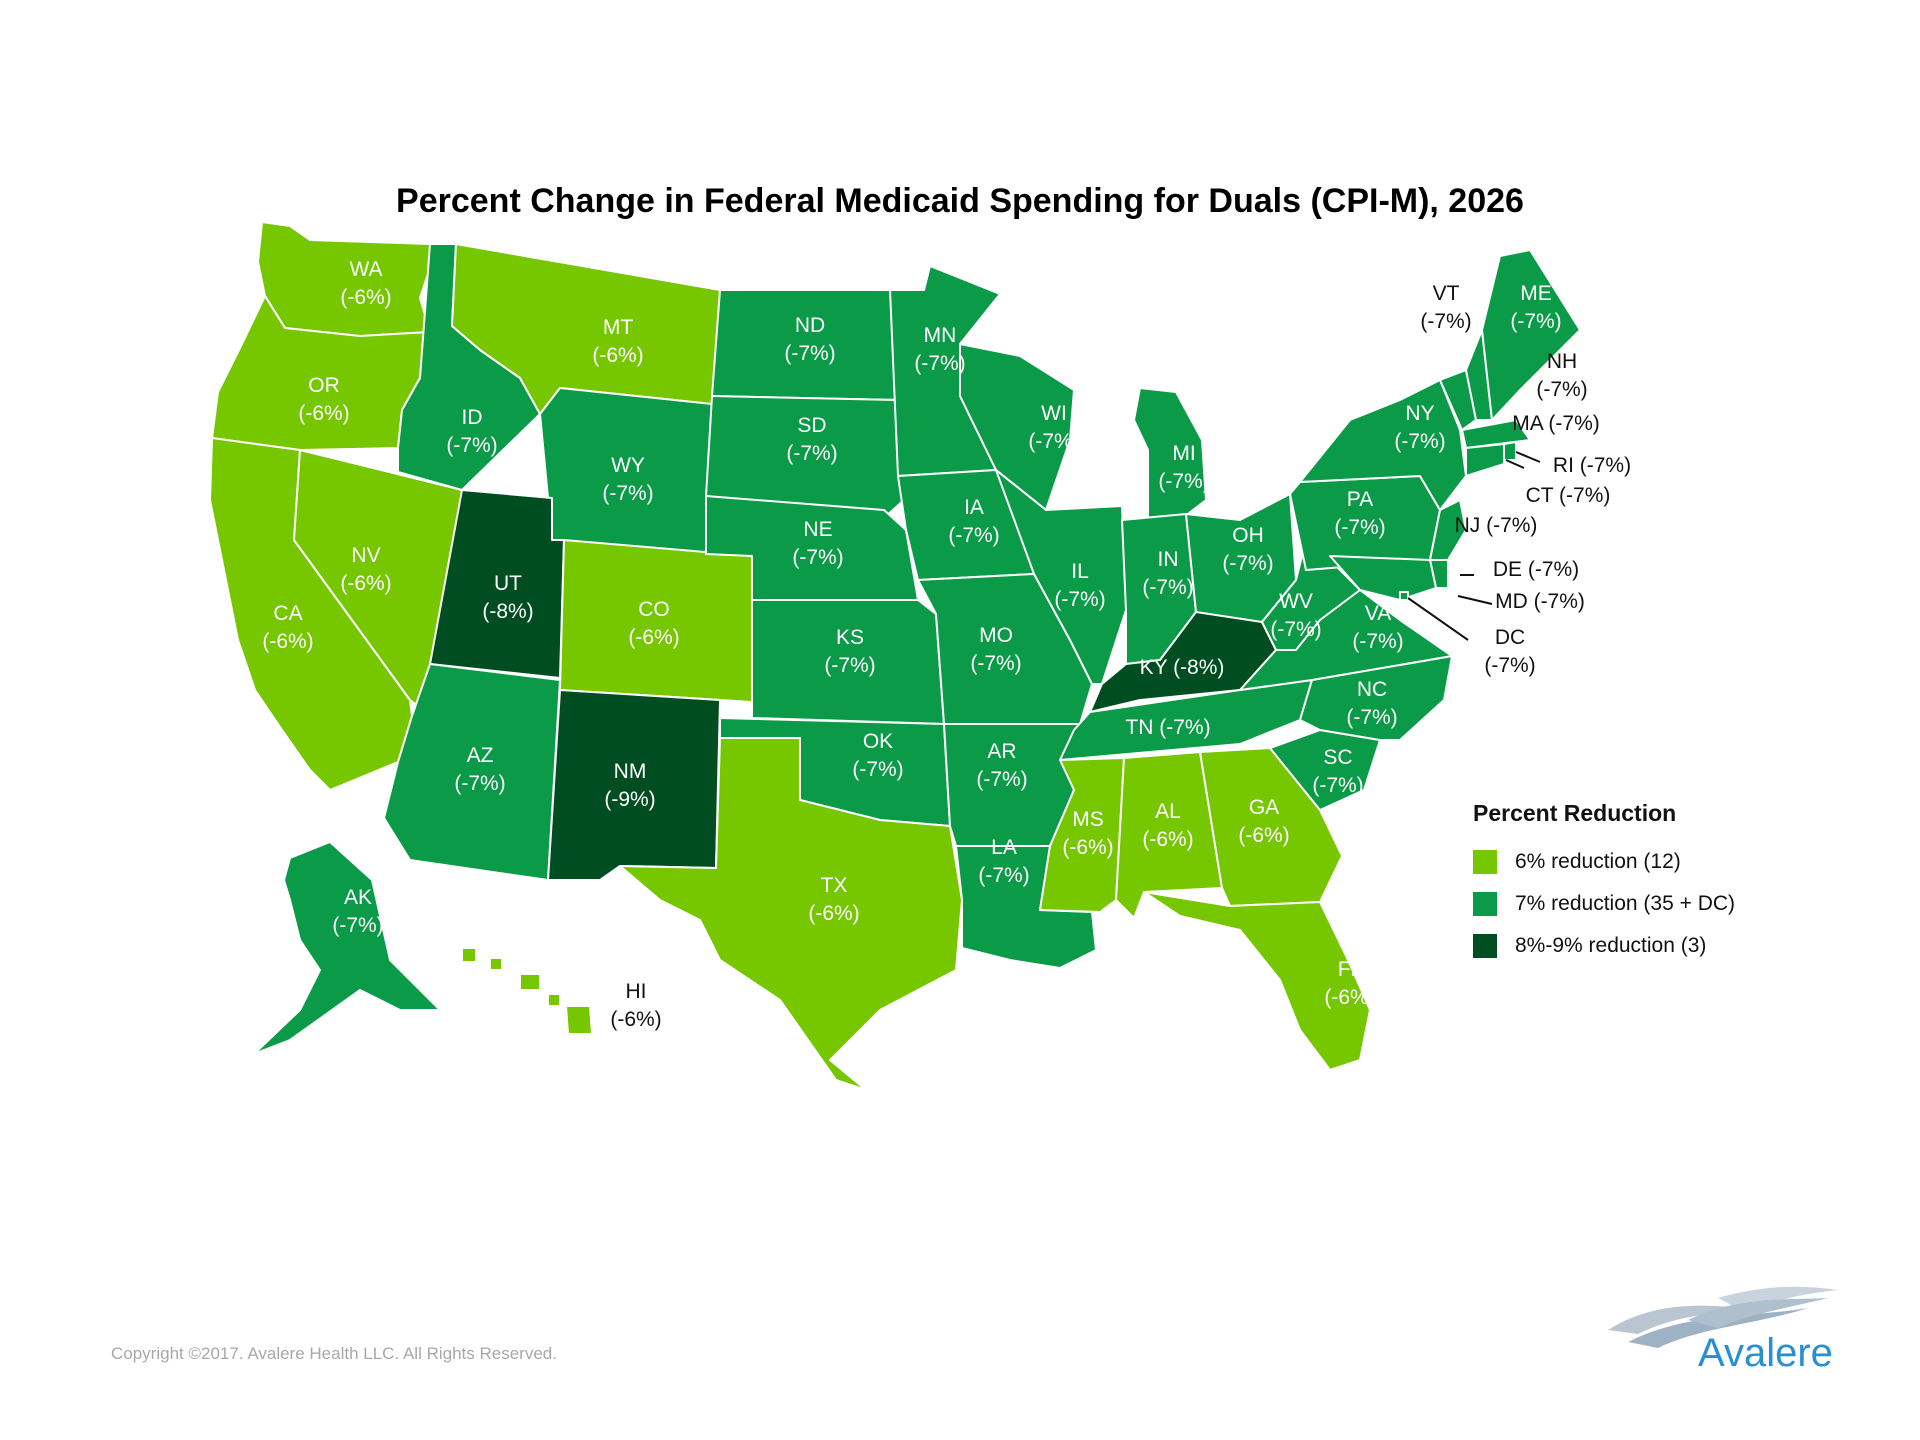 This screenshot has width=1920, height=1440. Describe the element at coordinates (817, 543) in the screenshot. I see `state-label-ne: NE (-7%)` at that location.